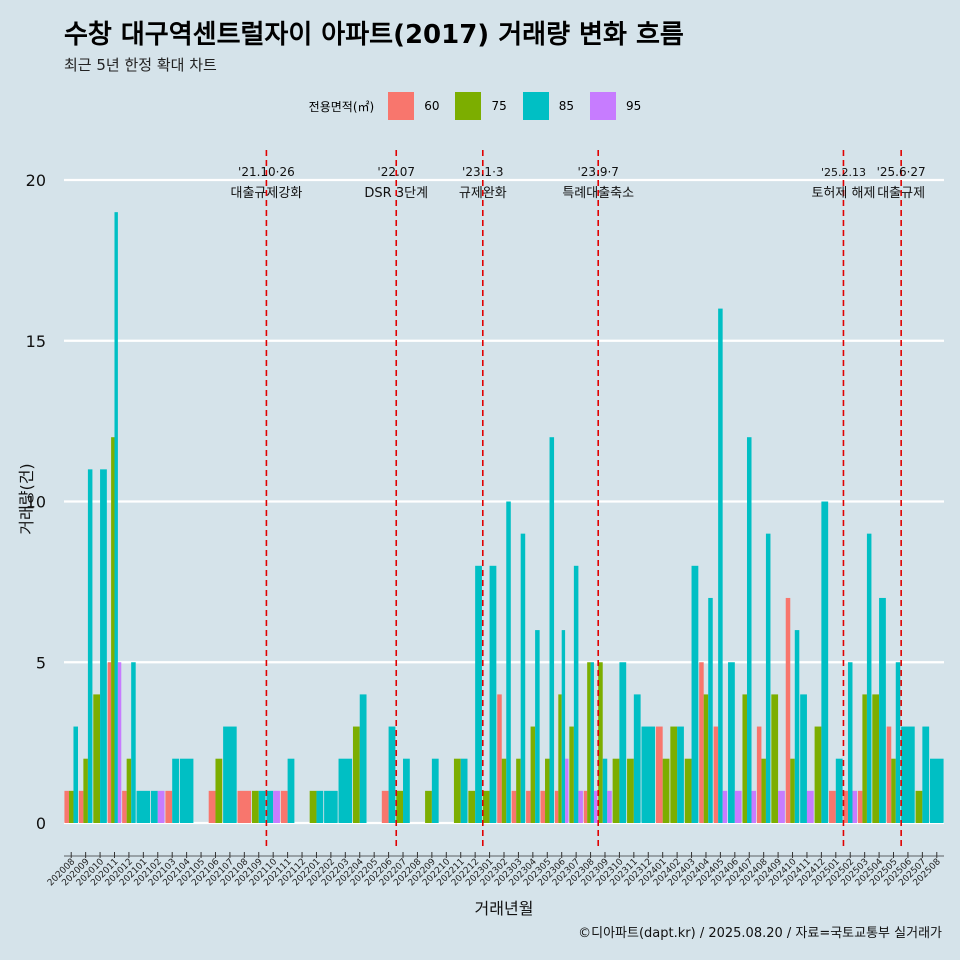  I want to click on chart-legend: 전용면적(㎡) 60 75 85 95, so click(480, 106).